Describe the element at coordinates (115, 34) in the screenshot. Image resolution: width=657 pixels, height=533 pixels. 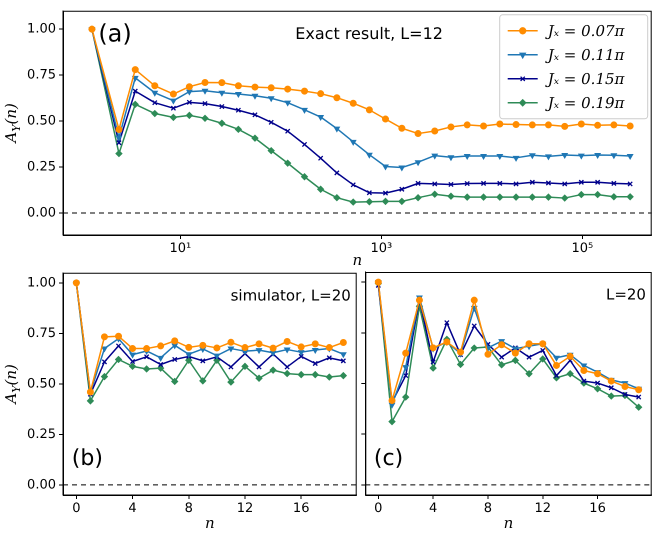
I see `annotation: (a)` at that location.